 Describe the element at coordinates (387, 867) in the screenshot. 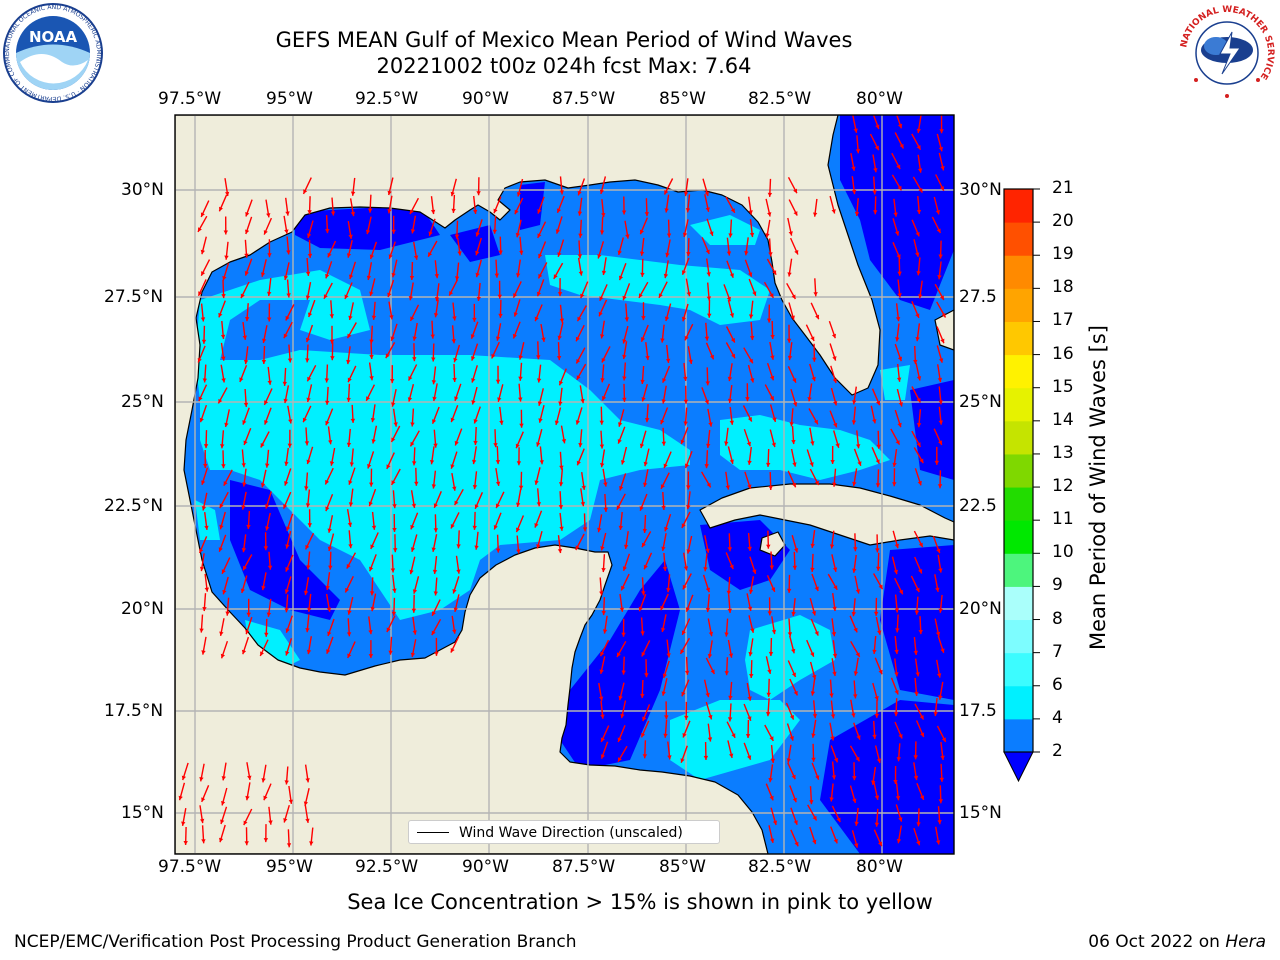

I see `lon-tick-bottom: 92.5°W` at that location.